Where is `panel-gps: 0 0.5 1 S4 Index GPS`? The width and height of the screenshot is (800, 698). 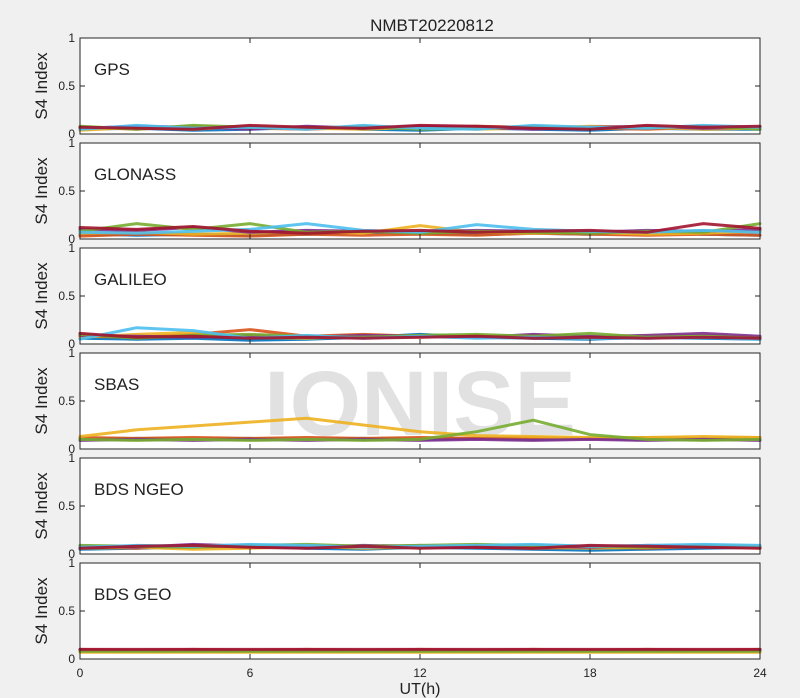 panel-gps: 0 0.5 1 S4 Index GPS is located at coordinates (397, 86).